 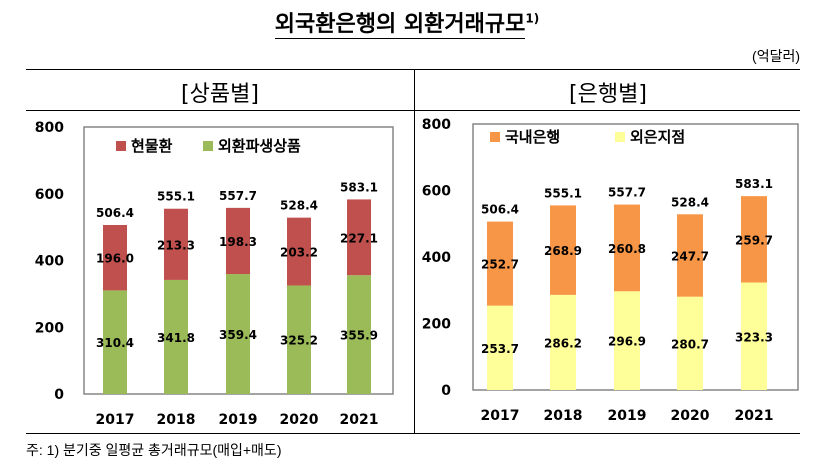 I want to click on data-label: 227.1, so click(x=359, y=238).